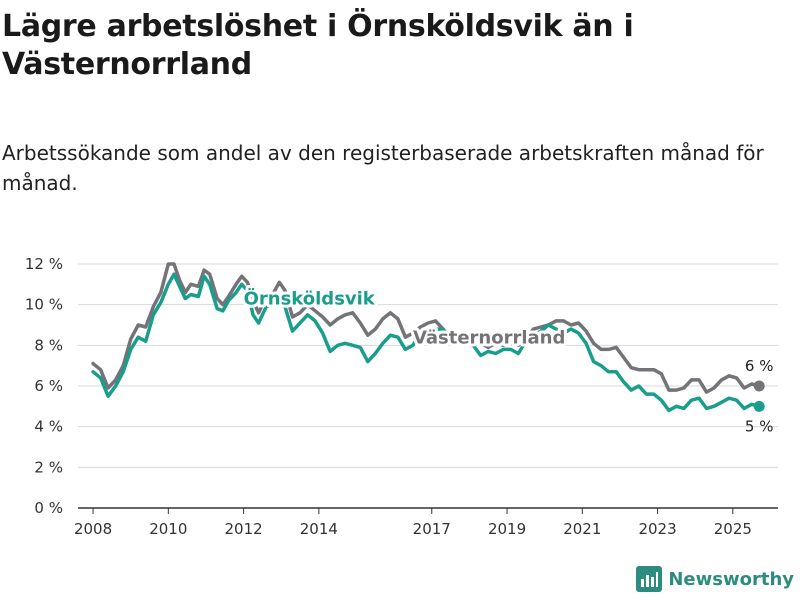  What do you see at coordinates (48, 467) in the screenshot?
I see `y-tick-label: 2 %` at bounding box center [48, 467].